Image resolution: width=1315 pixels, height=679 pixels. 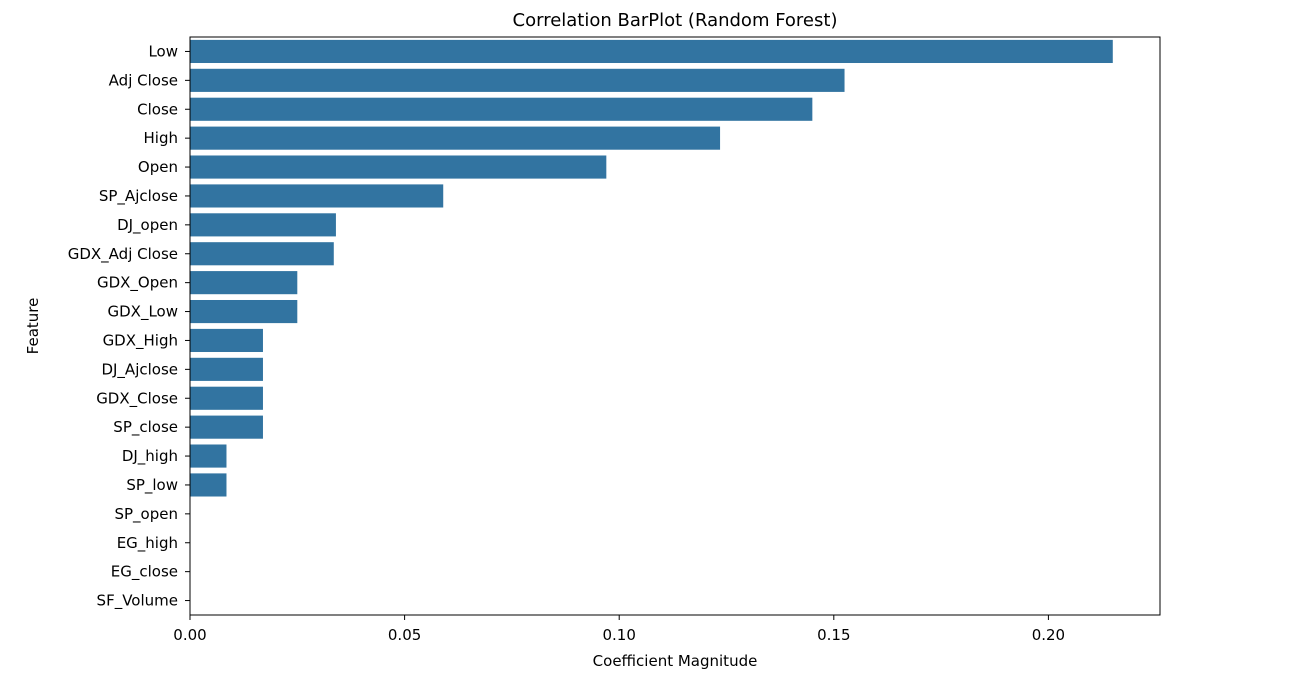 What do you see at coordinates (157, 109) in the screenshot?
I see `y-tick-label: Close` at bounding box center [157, 109].